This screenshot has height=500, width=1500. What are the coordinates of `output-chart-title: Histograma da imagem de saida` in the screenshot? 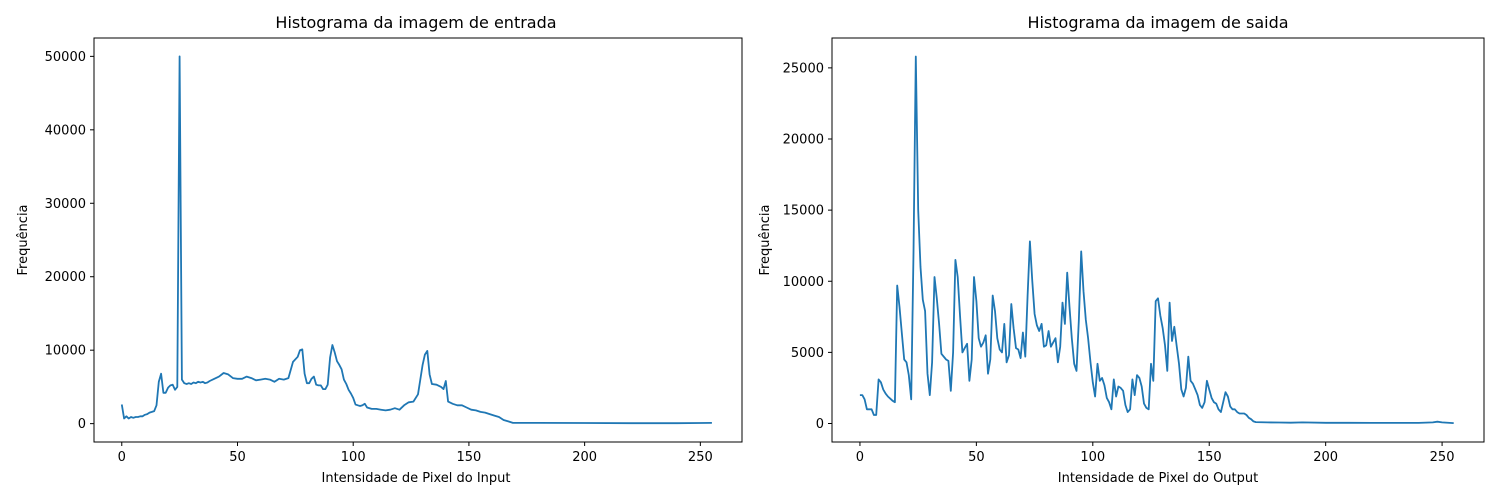 It's located at (1157, 22).